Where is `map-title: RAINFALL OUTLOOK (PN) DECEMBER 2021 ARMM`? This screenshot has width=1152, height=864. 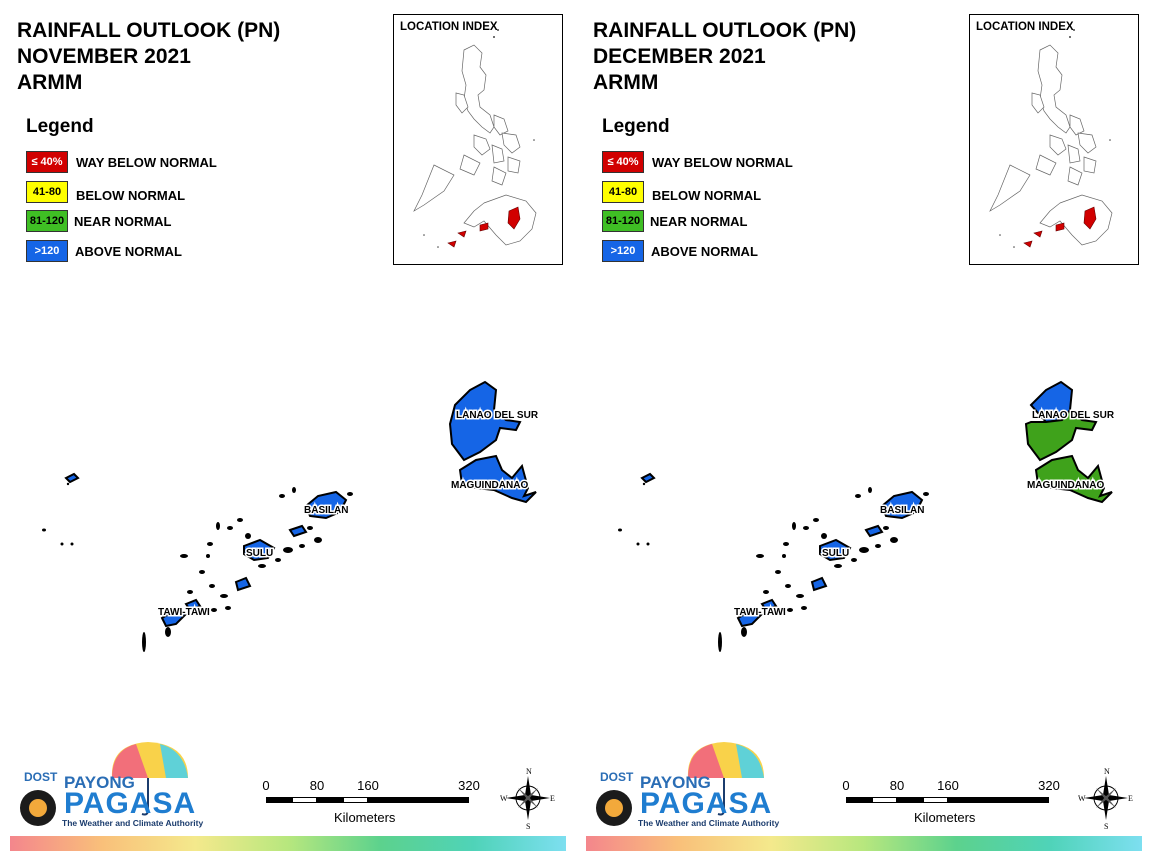 map-title: RAINFALL OUTLOOK (PN) DECEMBER 2021 ARMM is located at coordinates (724, 57).